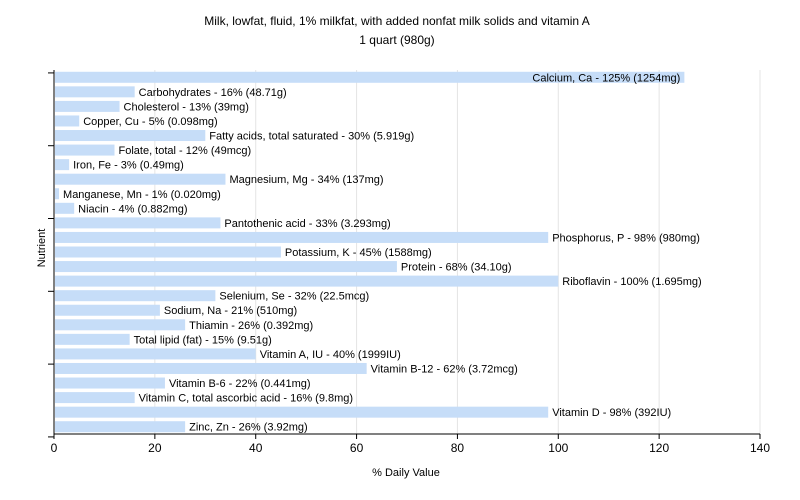 The width and height of the screenshot is (800, 500). What do you see at coordinates (631, 282) in the screenshot?
I see `bar-label: Riboflavin - 100% (1.695mg)` at bounding box center [631, 282].